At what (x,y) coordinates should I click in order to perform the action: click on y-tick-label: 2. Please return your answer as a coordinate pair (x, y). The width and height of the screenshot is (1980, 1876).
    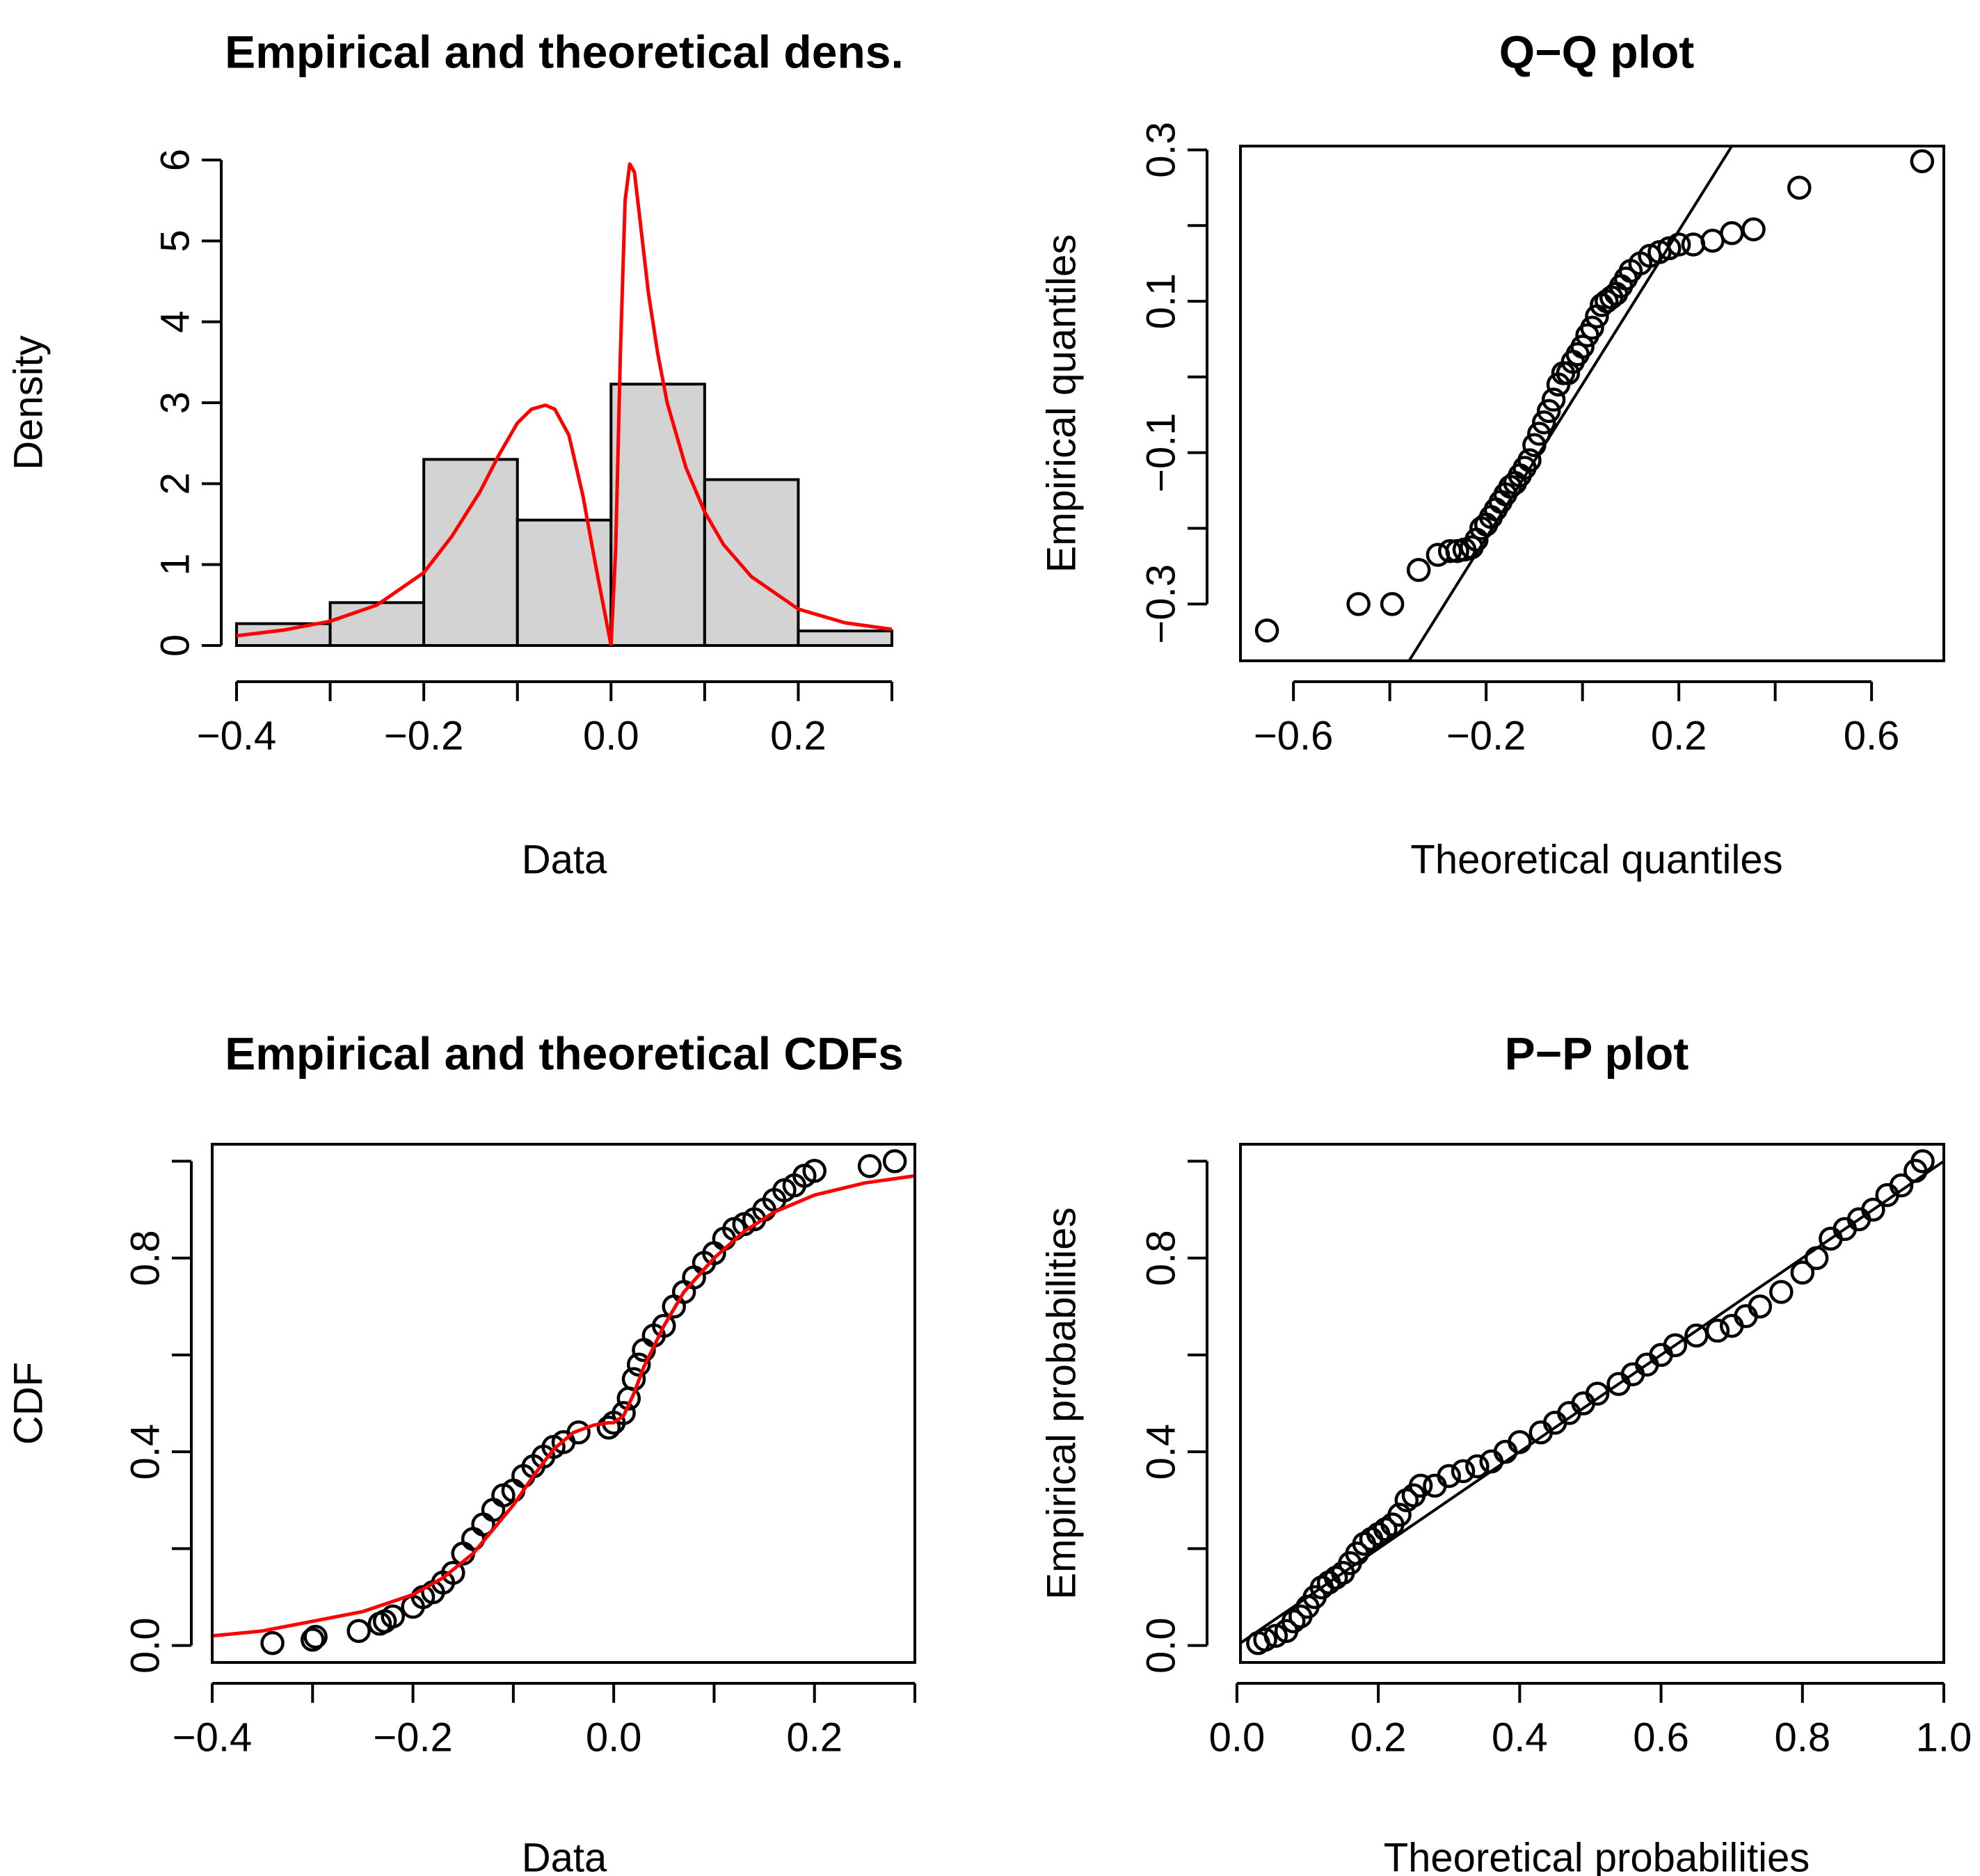
    Looking at the image, I should click on (175, 484).